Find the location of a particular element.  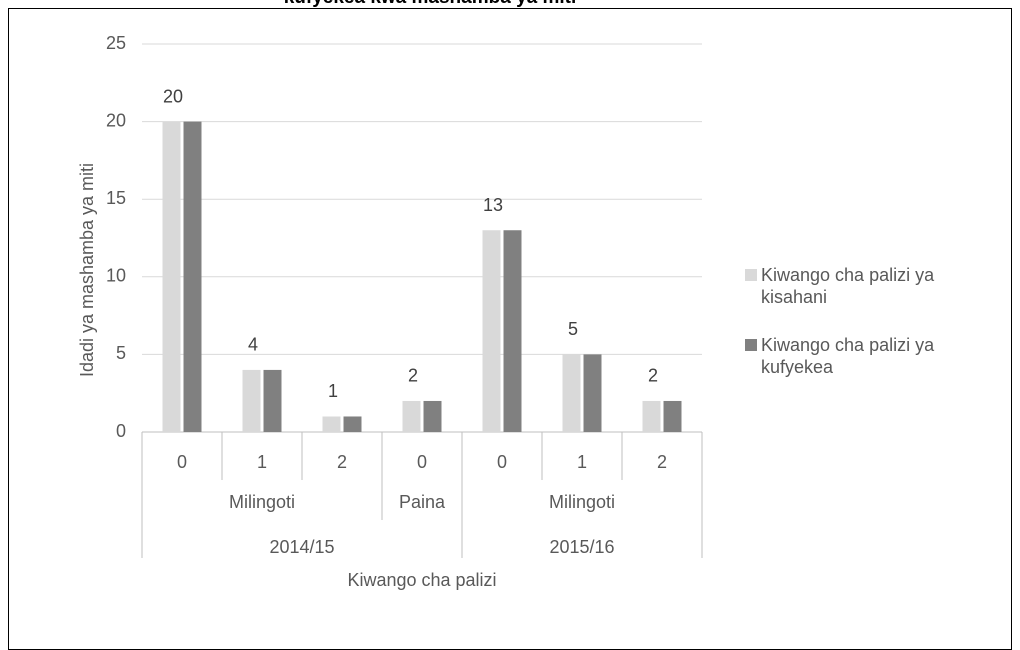

chart-title: kufyekea kwa mashamba ya miti is located at coordinates (430, 4).